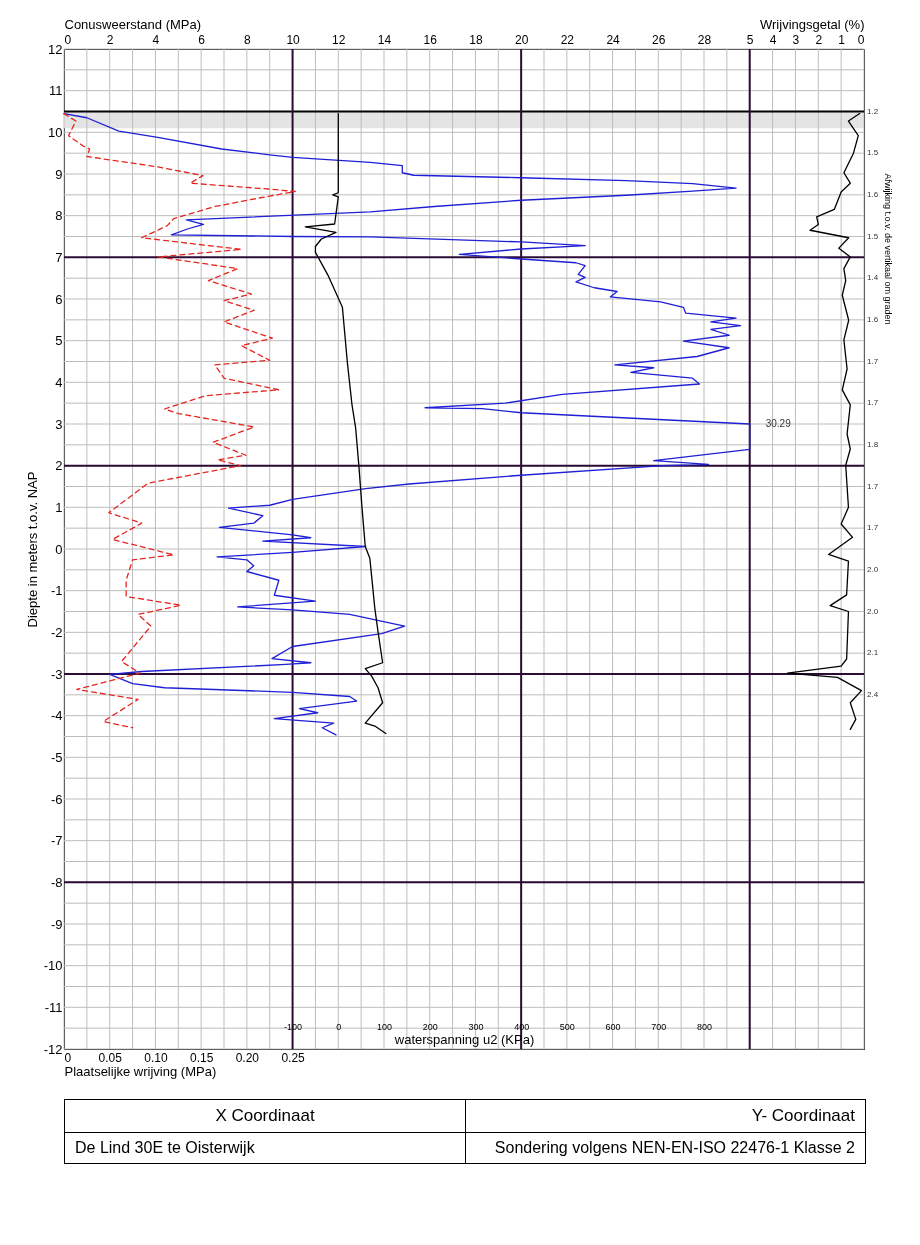 The image size is (920, 1245). Describe the element at coordinates (56, 841) in the screenshot. I see `y-tick-label: -7` at that location.